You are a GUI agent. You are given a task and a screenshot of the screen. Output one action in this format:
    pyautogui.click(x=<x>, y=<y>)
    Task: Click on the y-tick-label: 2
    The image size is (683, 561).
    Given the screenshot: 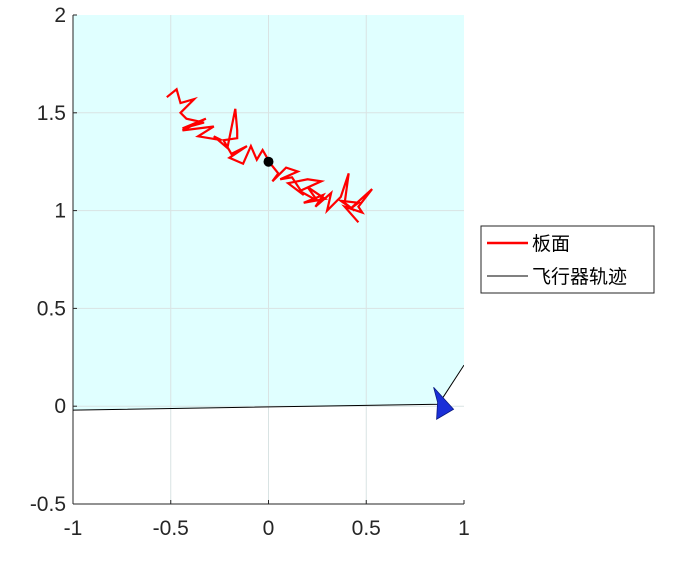 What is the action you would take?
    pyautogui.click(x=60, y=15)
    